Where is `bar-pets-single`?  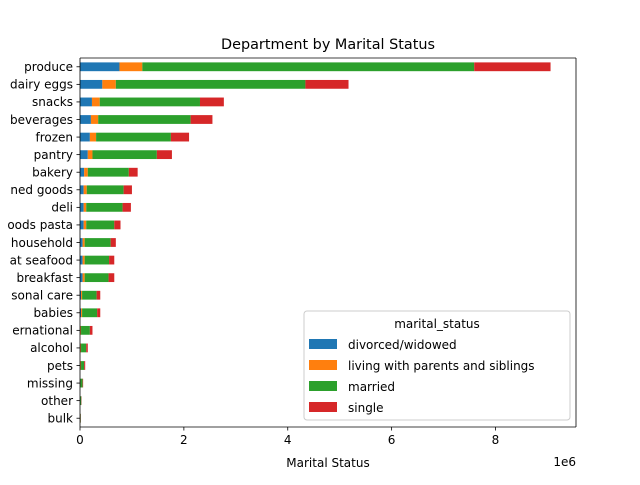 bar-pets-single is located at coordinates (84, 365).